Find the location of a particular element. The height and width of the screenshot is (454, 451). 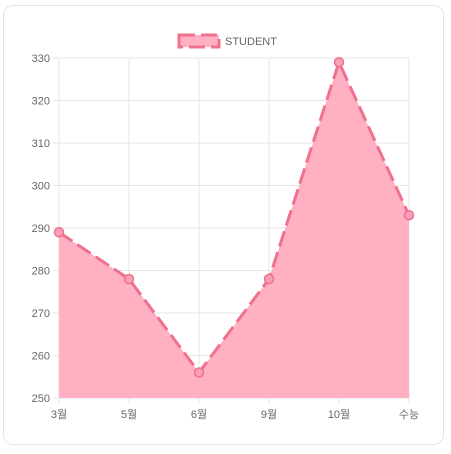

y-axis-ticks: 250 260 270 280 290 300 310 320 330 is located at coordinates (41, 229).